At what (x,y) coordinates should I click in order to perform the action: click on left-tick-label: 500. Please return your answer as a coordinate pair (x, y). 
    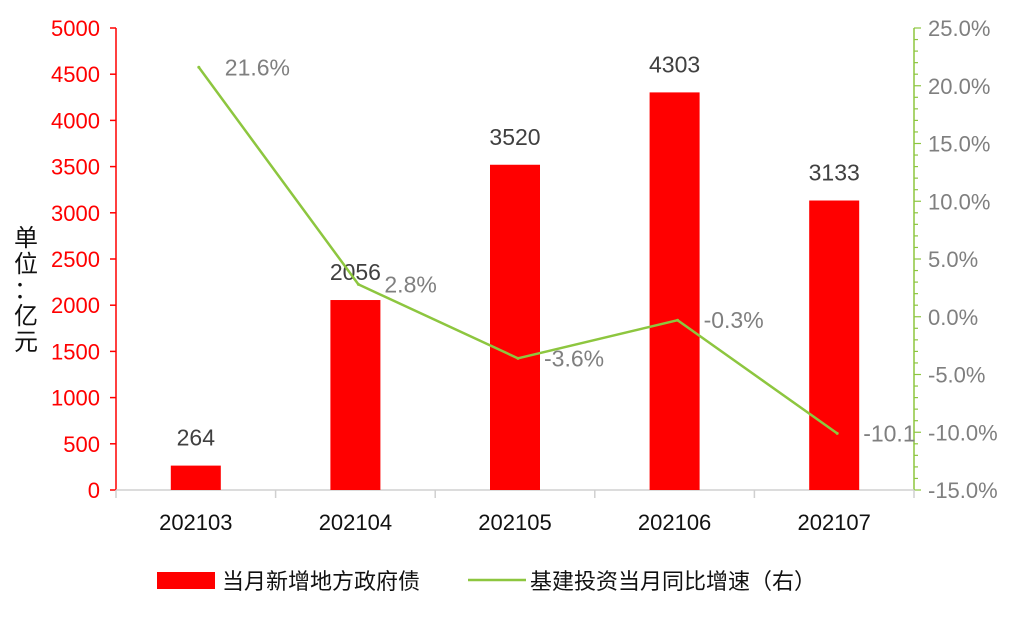
    Looking at the image, I should click on (81, 444).